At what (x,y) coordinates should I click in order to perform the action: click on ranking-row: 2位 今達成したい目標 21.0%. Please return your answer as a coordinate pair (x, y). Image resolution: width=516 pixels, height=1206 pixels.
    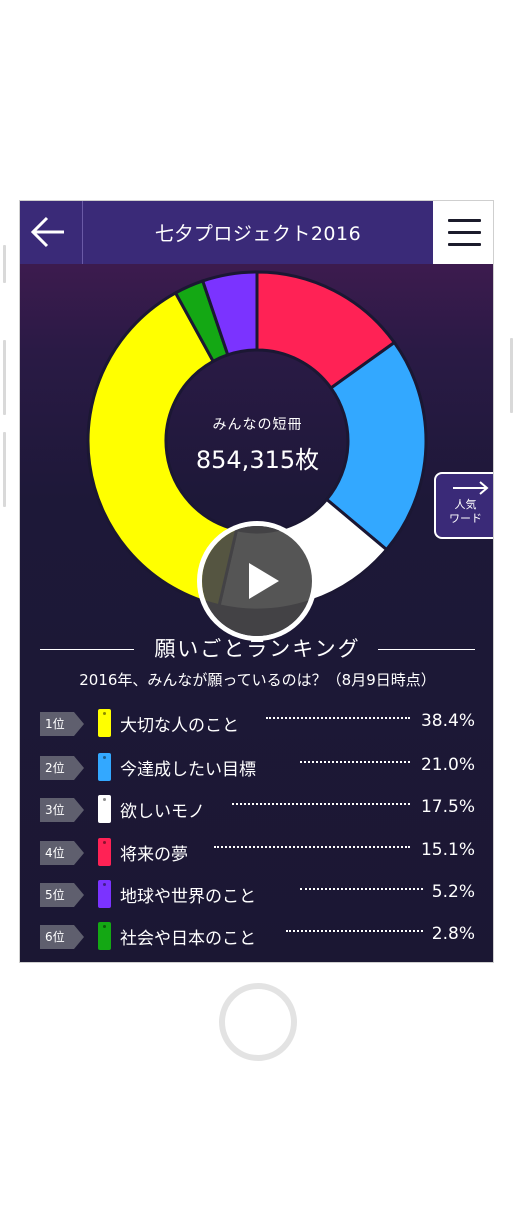
    Looking at the image, I should click on (256, 767).